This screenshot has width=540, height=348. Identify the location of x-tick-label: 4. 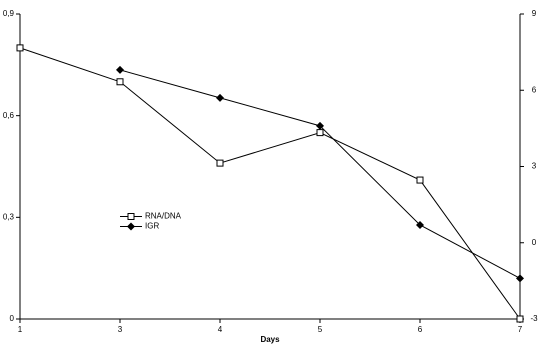
(220, 329).